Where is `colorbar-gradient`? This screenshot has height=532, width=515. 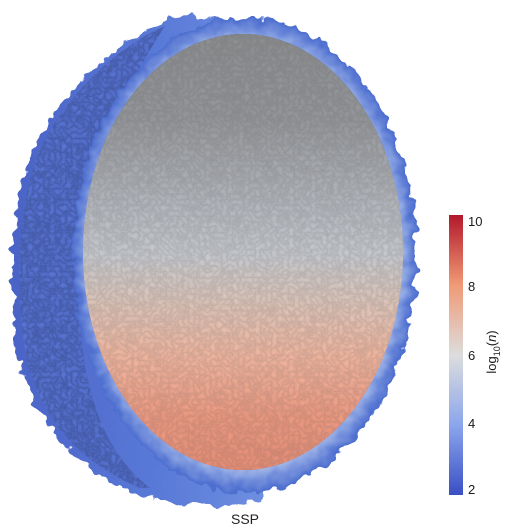 colorbar-gradient is located at coordinates (456, 355).